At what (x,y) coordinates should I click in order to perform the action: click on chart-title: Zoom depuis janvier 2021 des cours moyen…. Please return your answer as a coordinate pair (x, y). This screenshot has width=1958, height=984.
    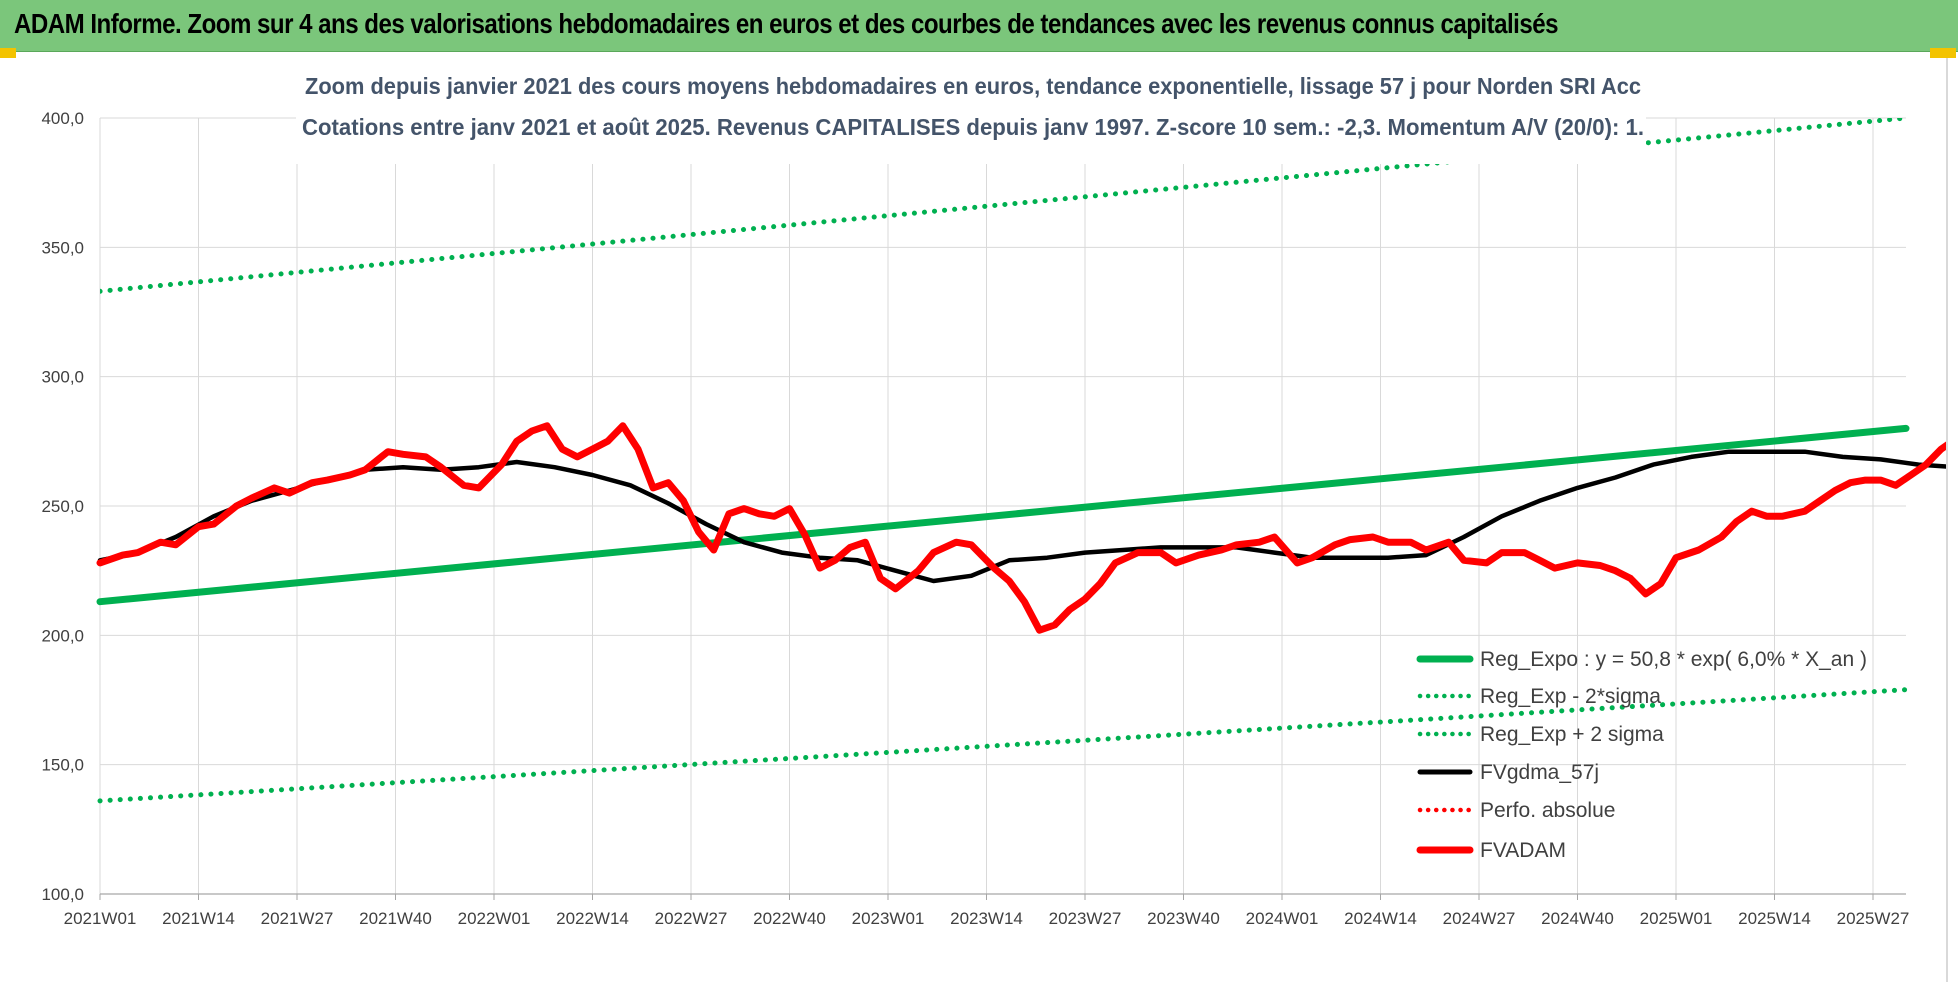
    Looking at the image, I should click on (971, 116).